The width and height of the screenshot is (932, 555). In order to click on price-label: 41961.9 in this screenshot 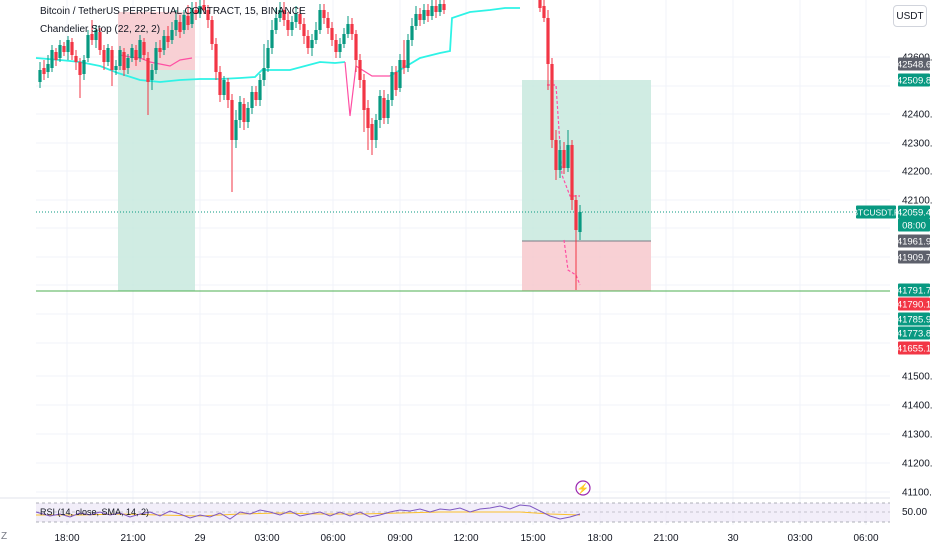, I will do `click(914, 241)`.